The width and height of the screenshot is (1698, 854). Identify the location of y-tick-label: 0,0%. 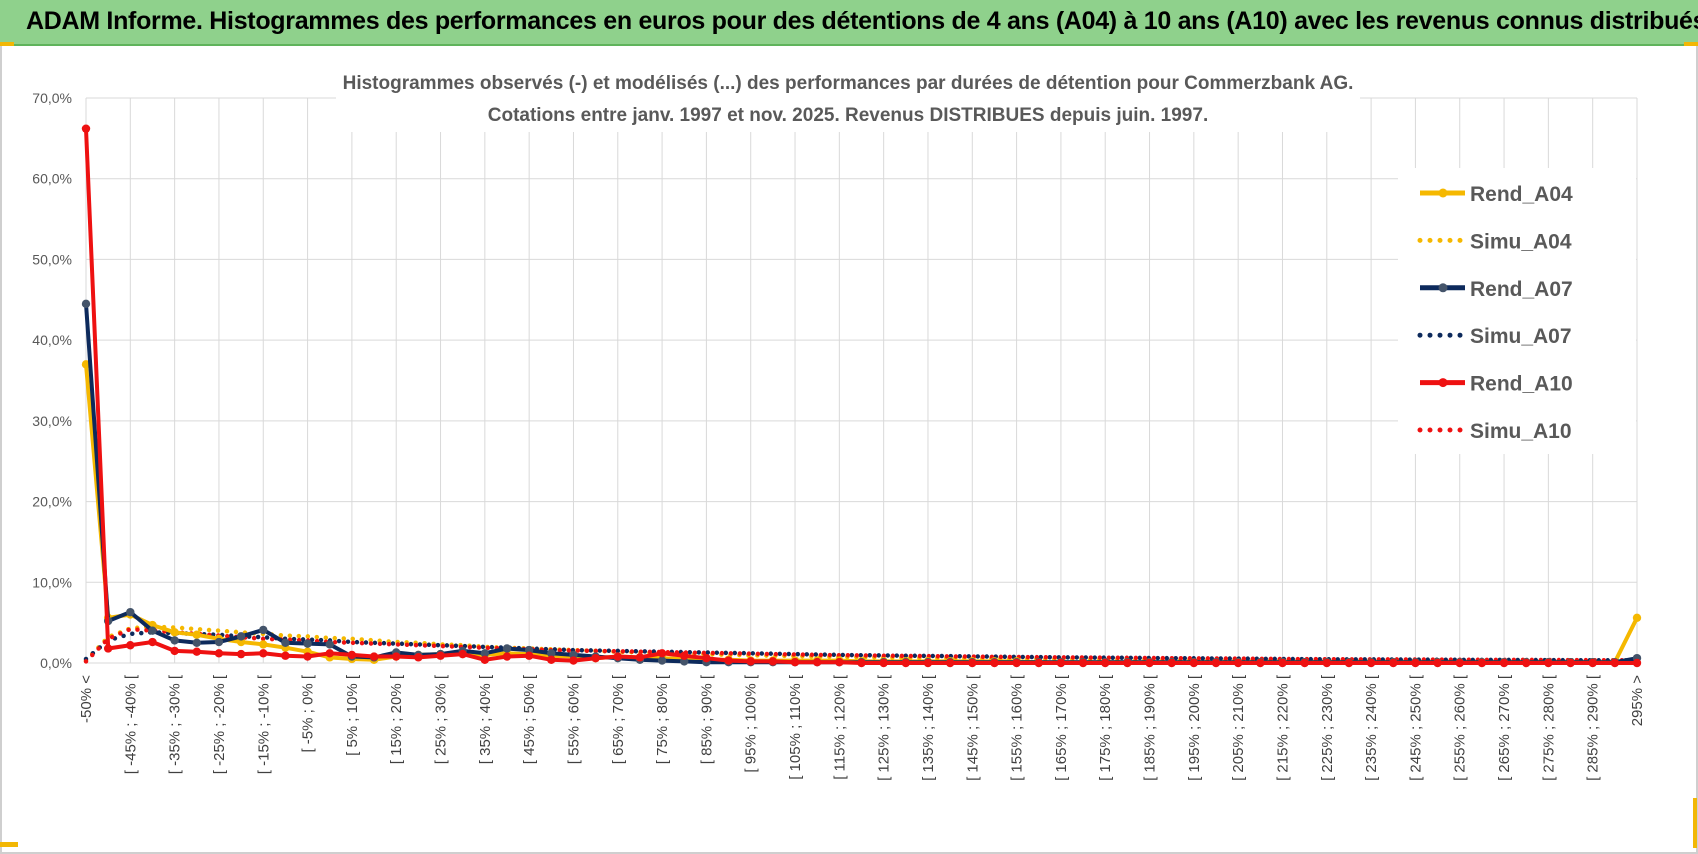
(56, 663).